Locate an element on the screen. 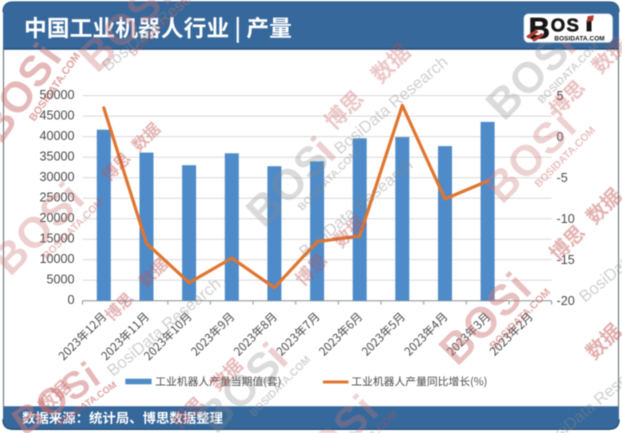  svg-text: -10 is located at coordinates (566, 219).